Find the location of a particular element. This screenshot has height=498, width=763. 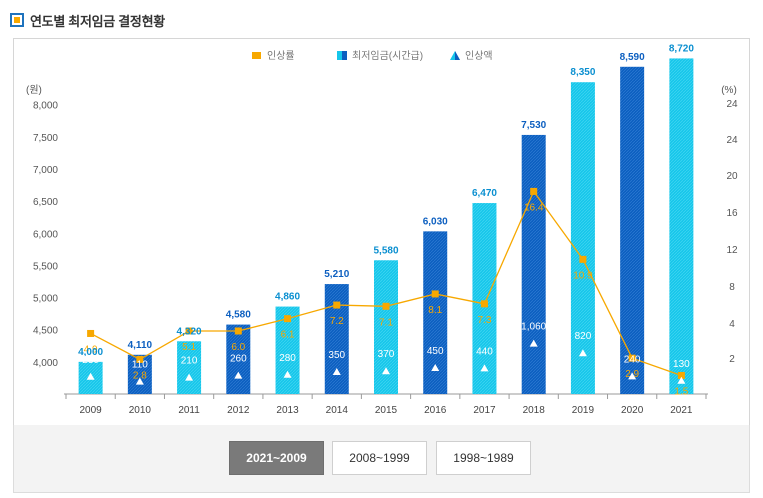

x-axis-tick-label: 2012 is located at coordinates (238, 410).